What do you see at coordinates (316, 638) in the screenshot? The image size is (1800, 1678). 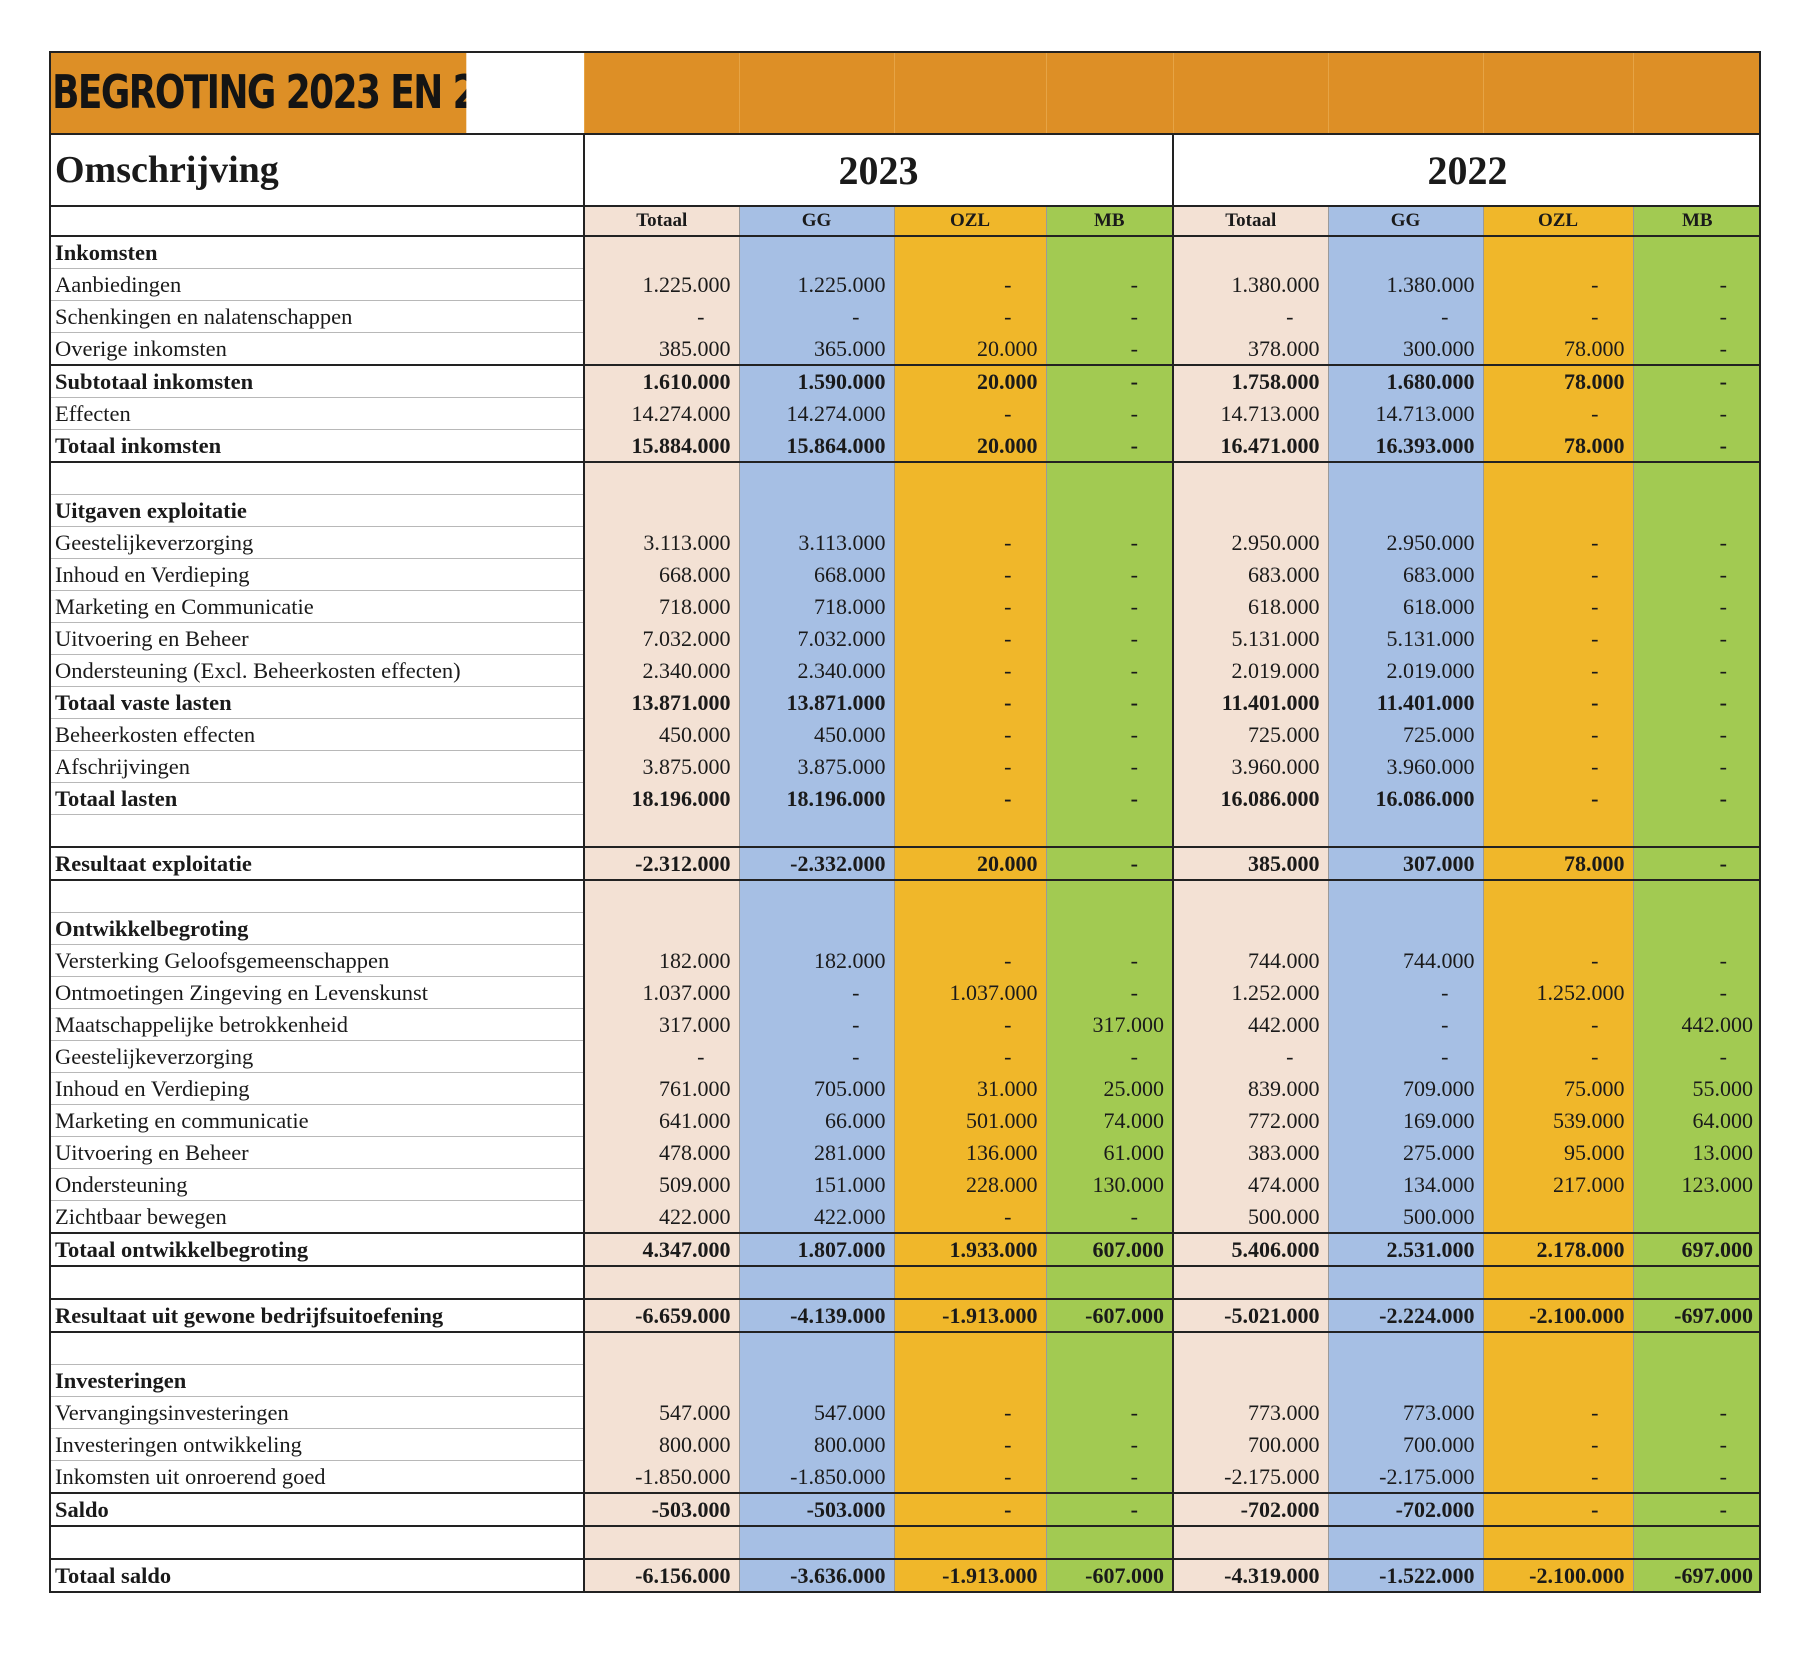 I see `row-label: Uitvoering en Beheer` at bounding box center [316, 638].